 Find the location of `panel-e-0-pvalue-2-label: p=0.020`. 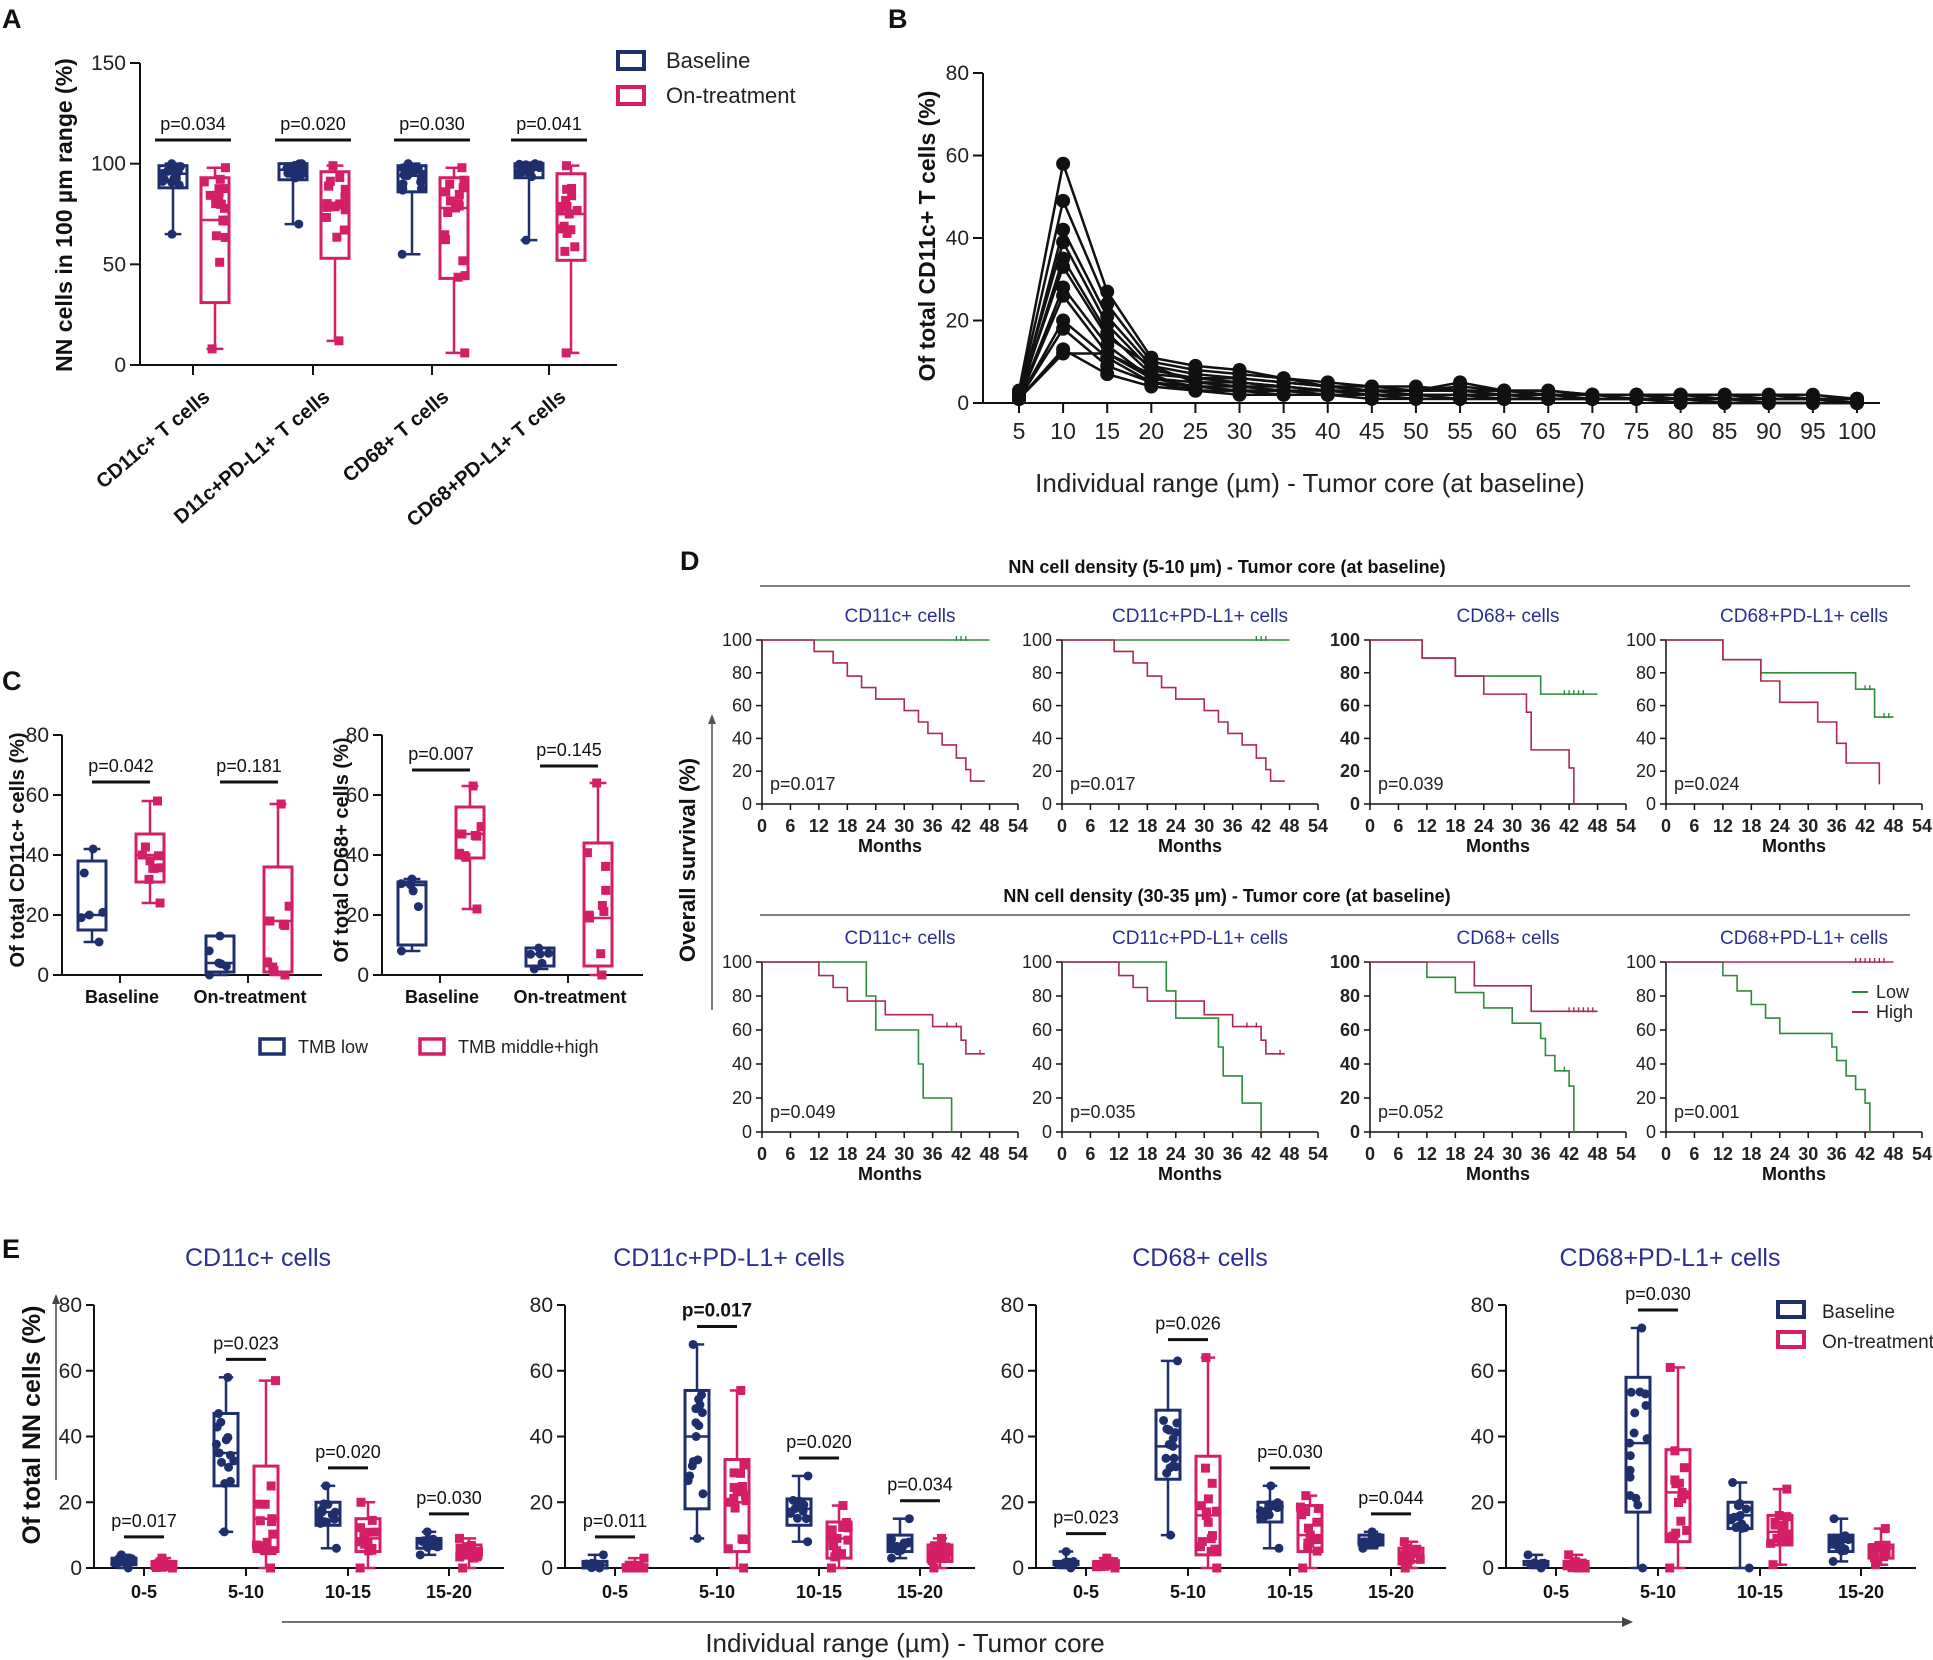

panel-e-0-pvalue-2-label: p=0.020 is located at coordinates (348, 1452).